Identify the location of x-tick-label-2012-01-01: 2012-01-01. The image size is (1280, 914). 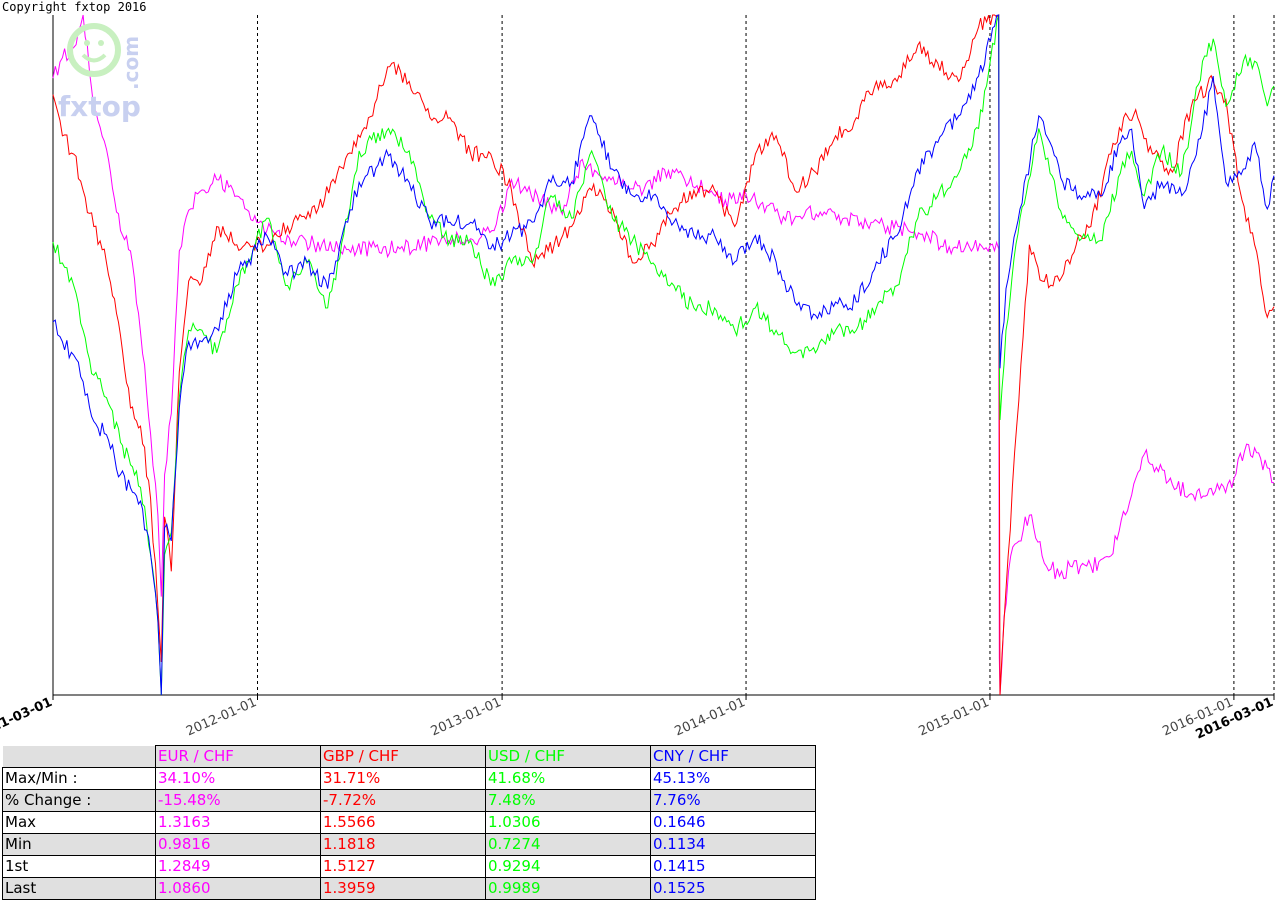
(221, 717).